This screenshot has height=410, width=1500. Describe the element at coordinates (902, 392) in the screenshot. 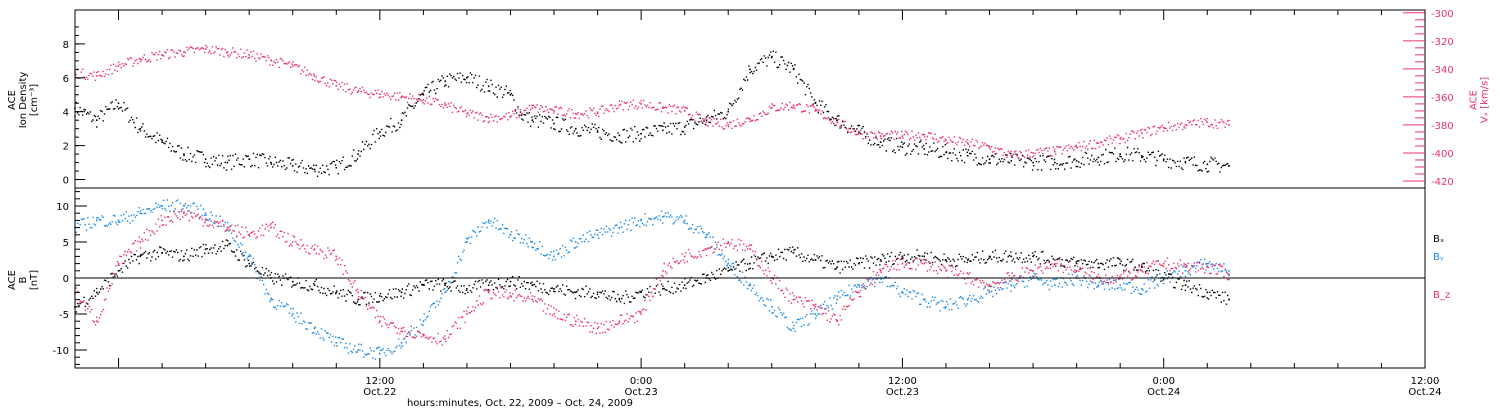

I see `xtick-date: Oct.23` at that location.